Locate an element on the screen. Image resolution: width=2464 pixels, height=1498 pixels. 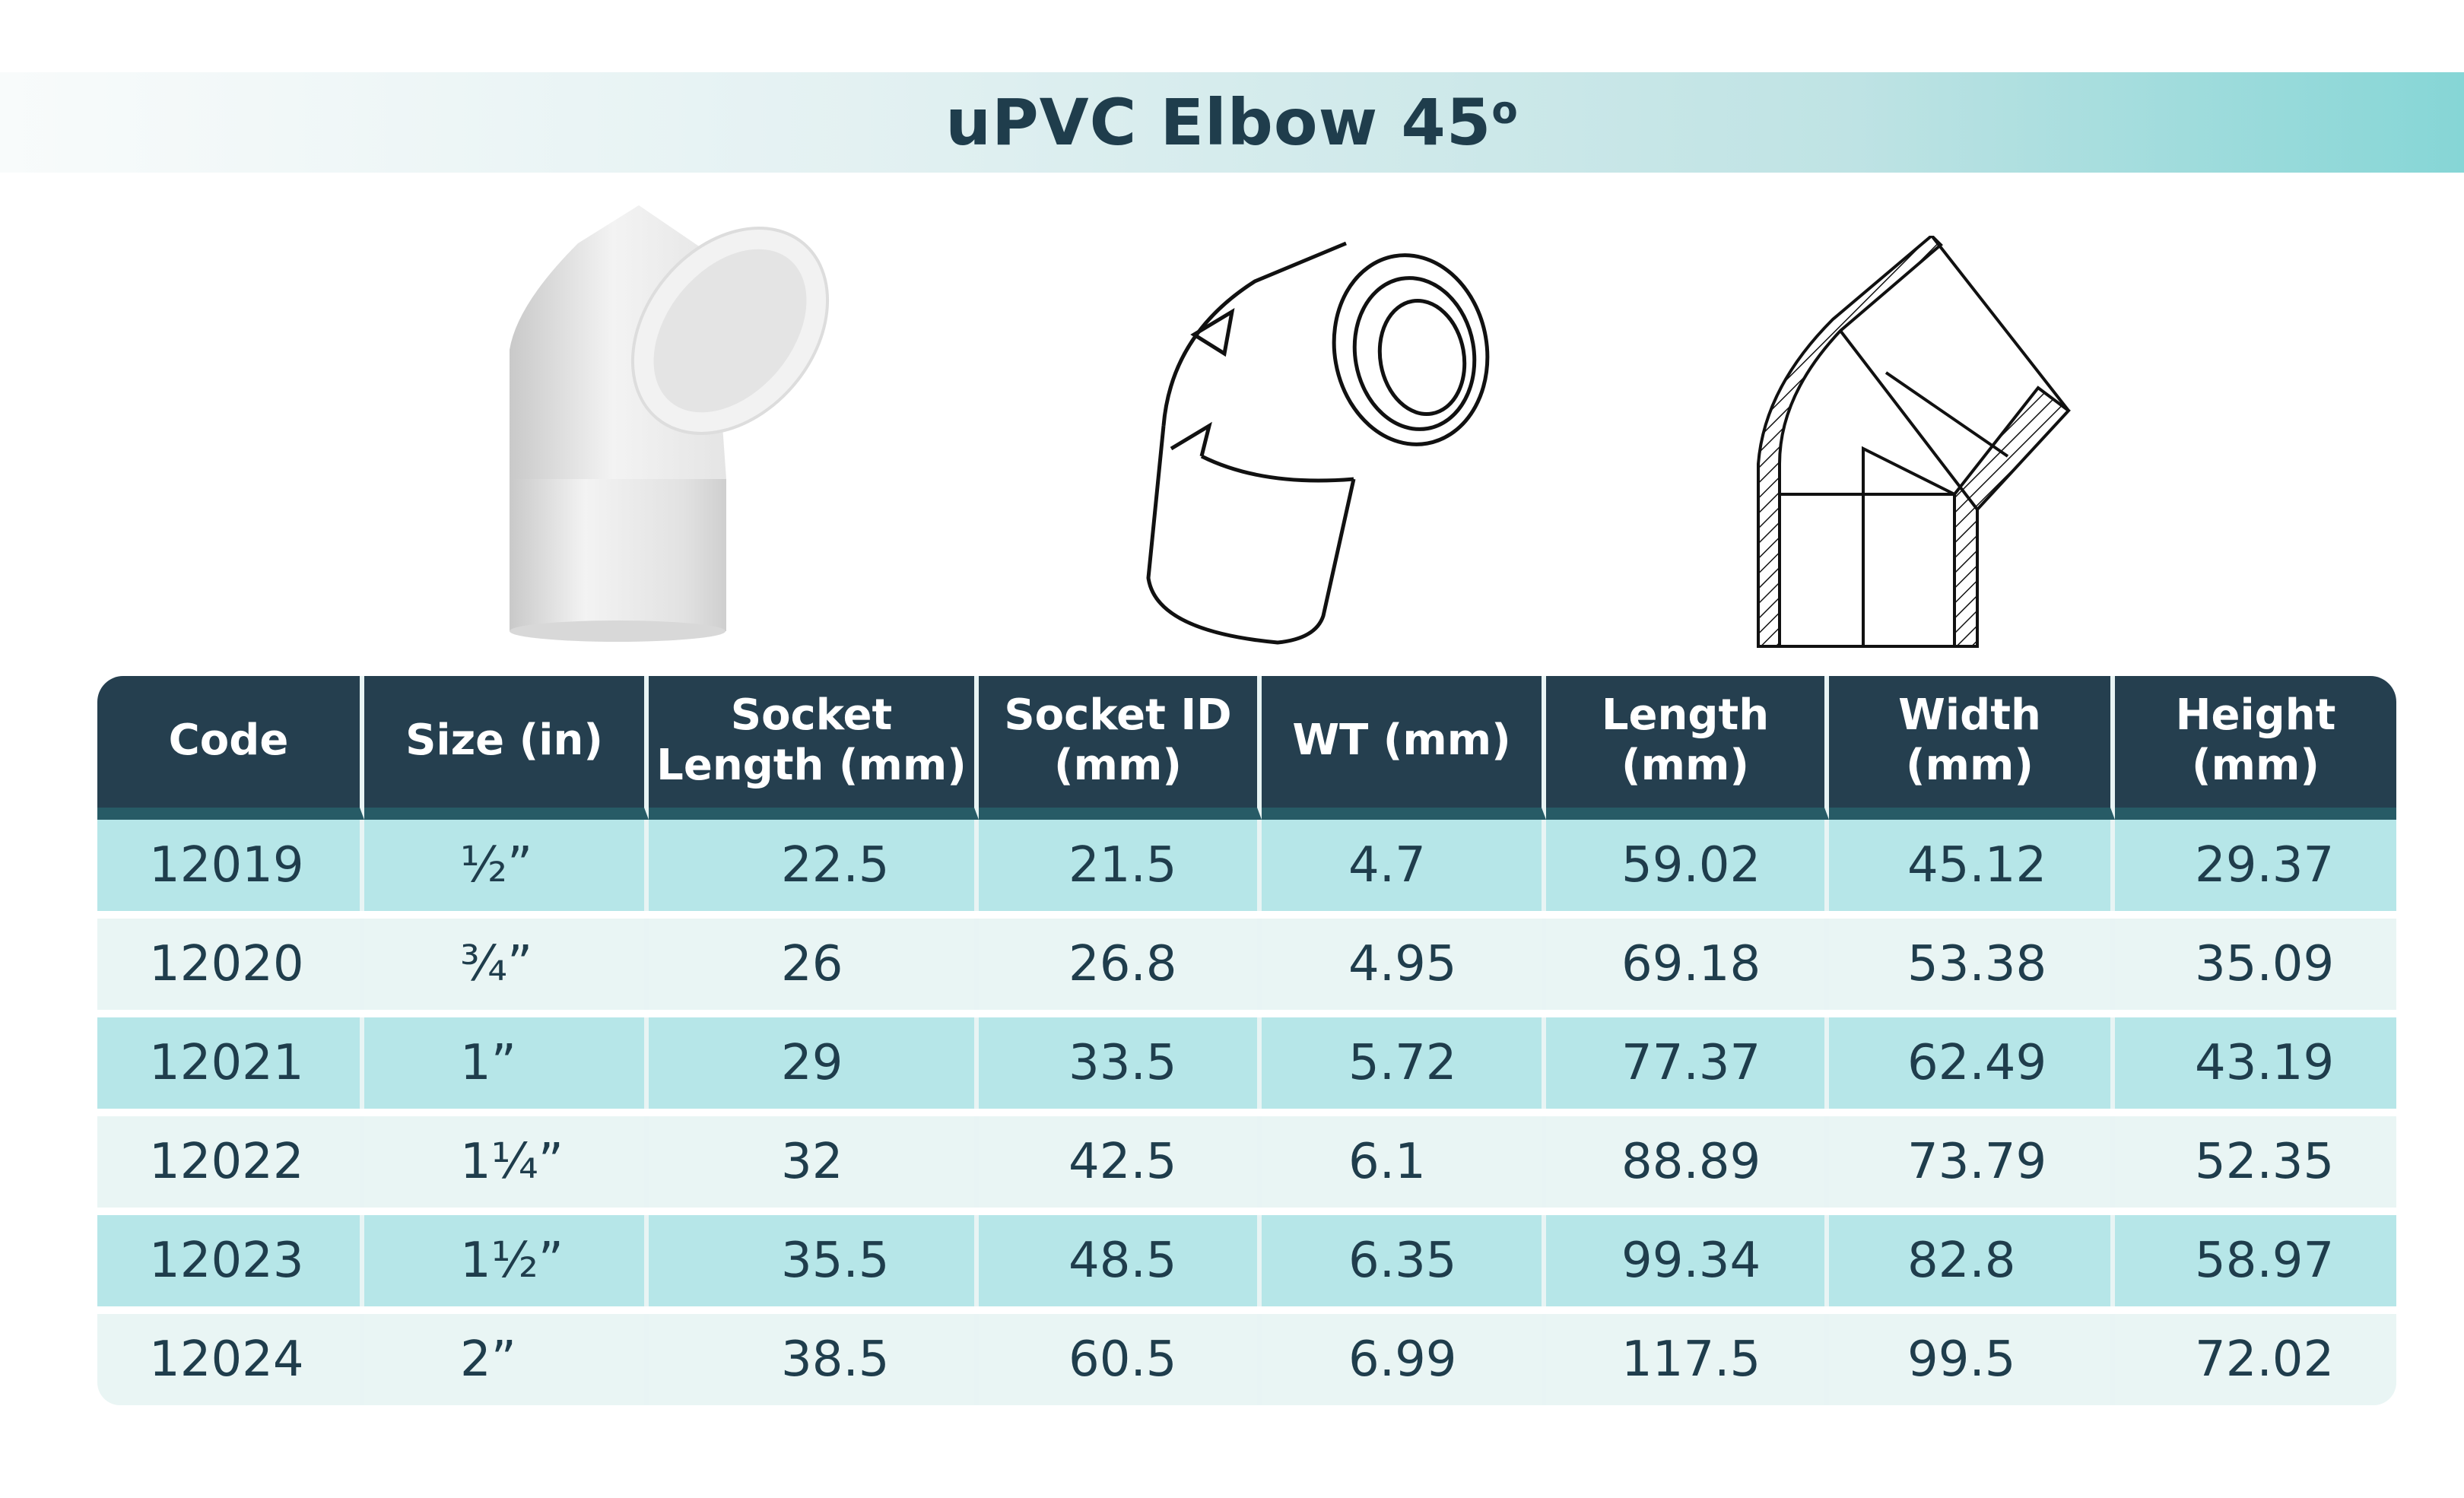
cell-width: 82.8 is located at coordinates (1972, 1260).